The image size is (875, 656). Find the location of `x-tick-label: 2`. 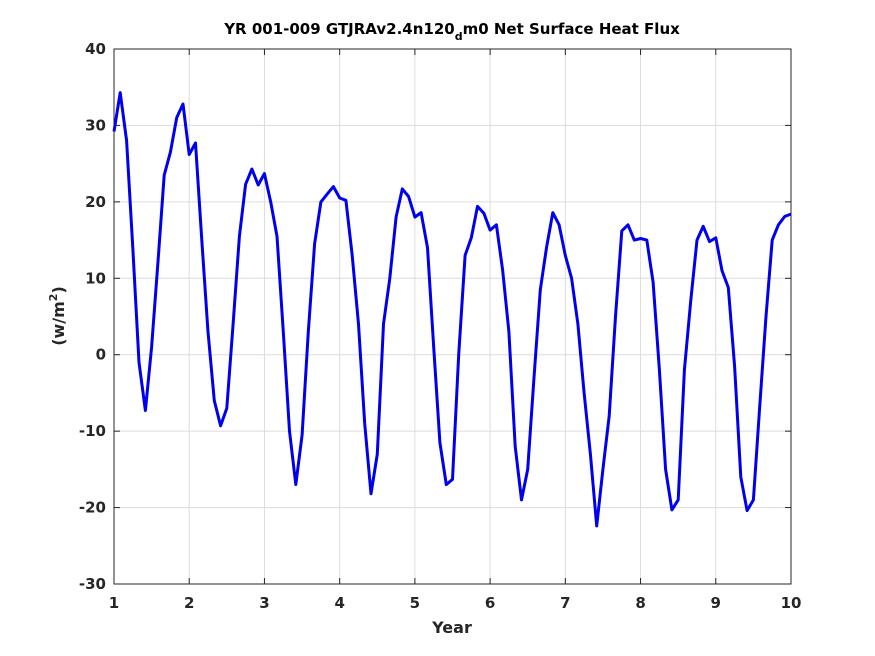

x-tick-label: 2 is located at coordinates (189, 603).